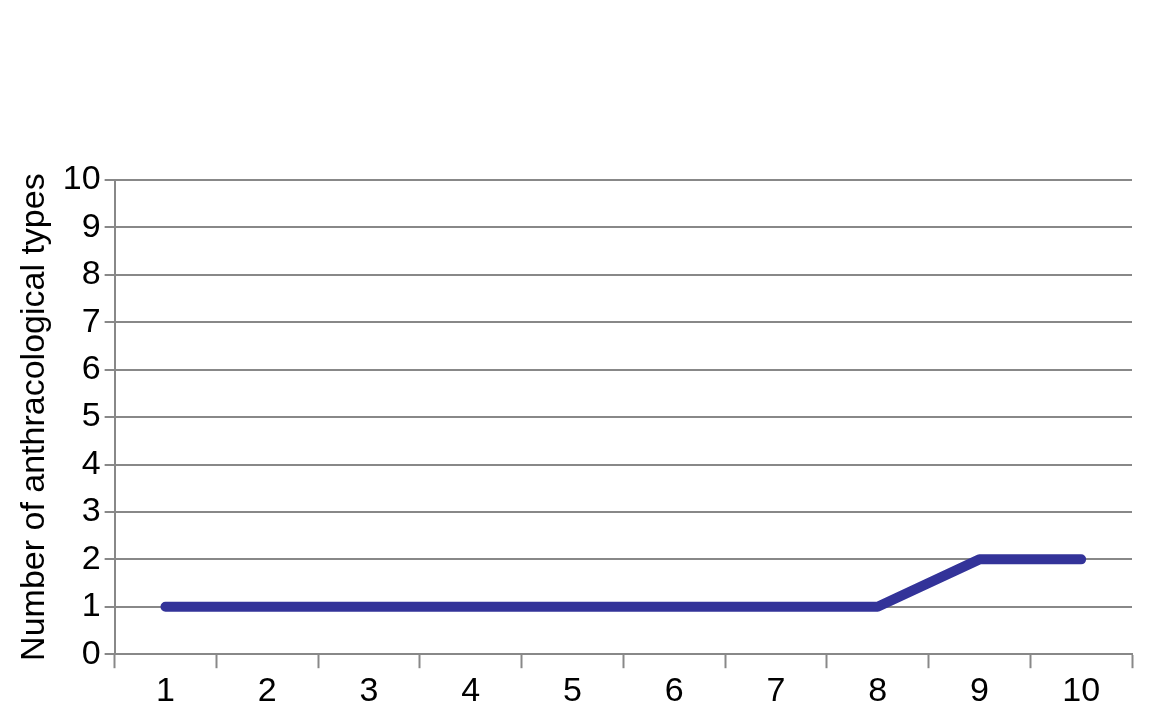 The height and width of the screenshot is (723, 1152). Describe the element at coordinates (91, 272) in the screenshot. I see `y-tick-label: 8` at that location.